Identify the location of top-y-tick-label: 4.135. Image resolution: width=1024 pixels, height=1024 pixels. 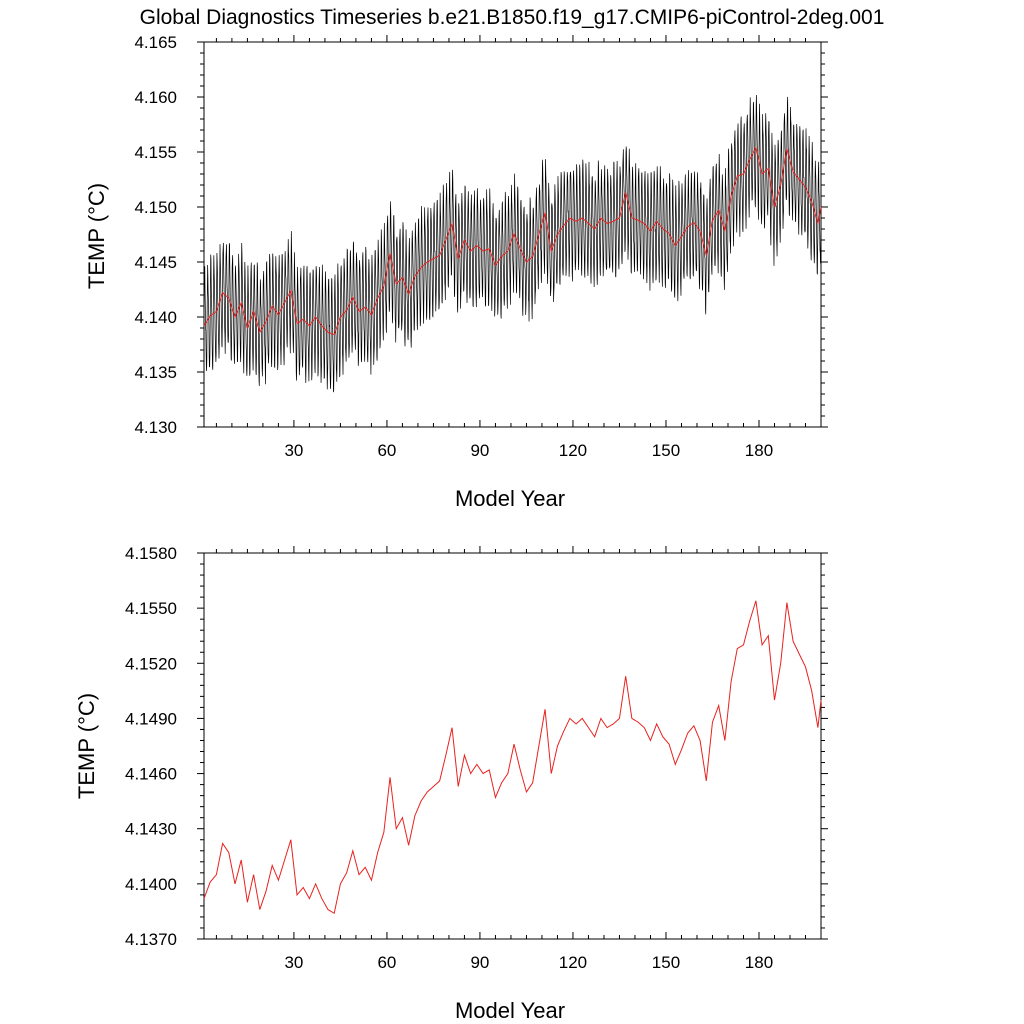
(155, 372).